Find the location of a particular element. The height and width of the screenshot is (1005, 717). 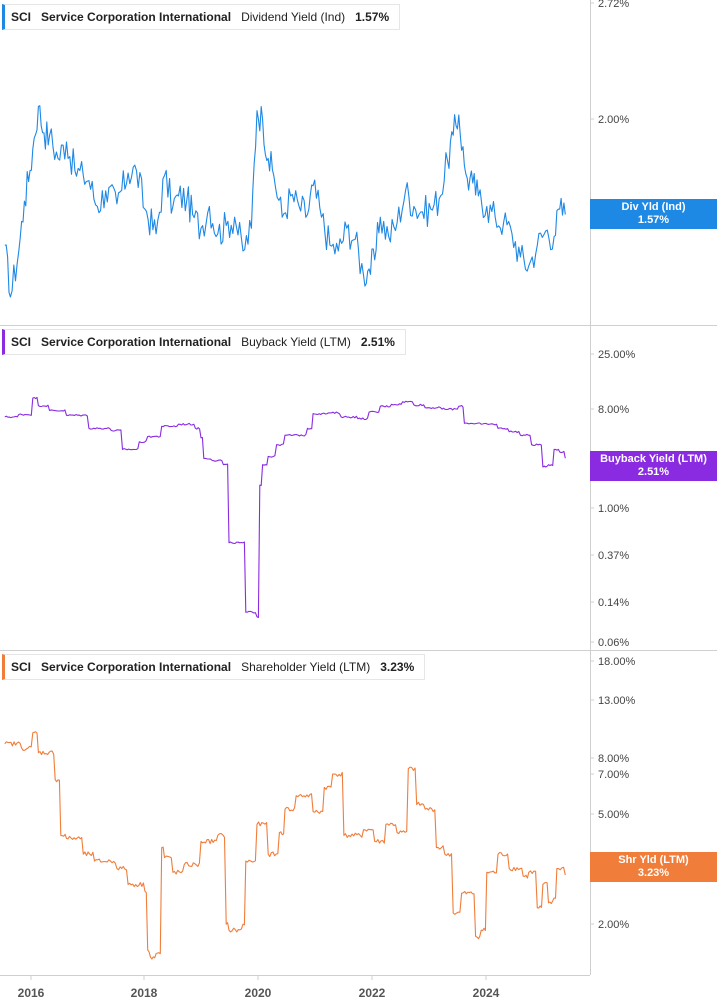

y-tick-label: 0.37% is located at coordinates (613, 556).